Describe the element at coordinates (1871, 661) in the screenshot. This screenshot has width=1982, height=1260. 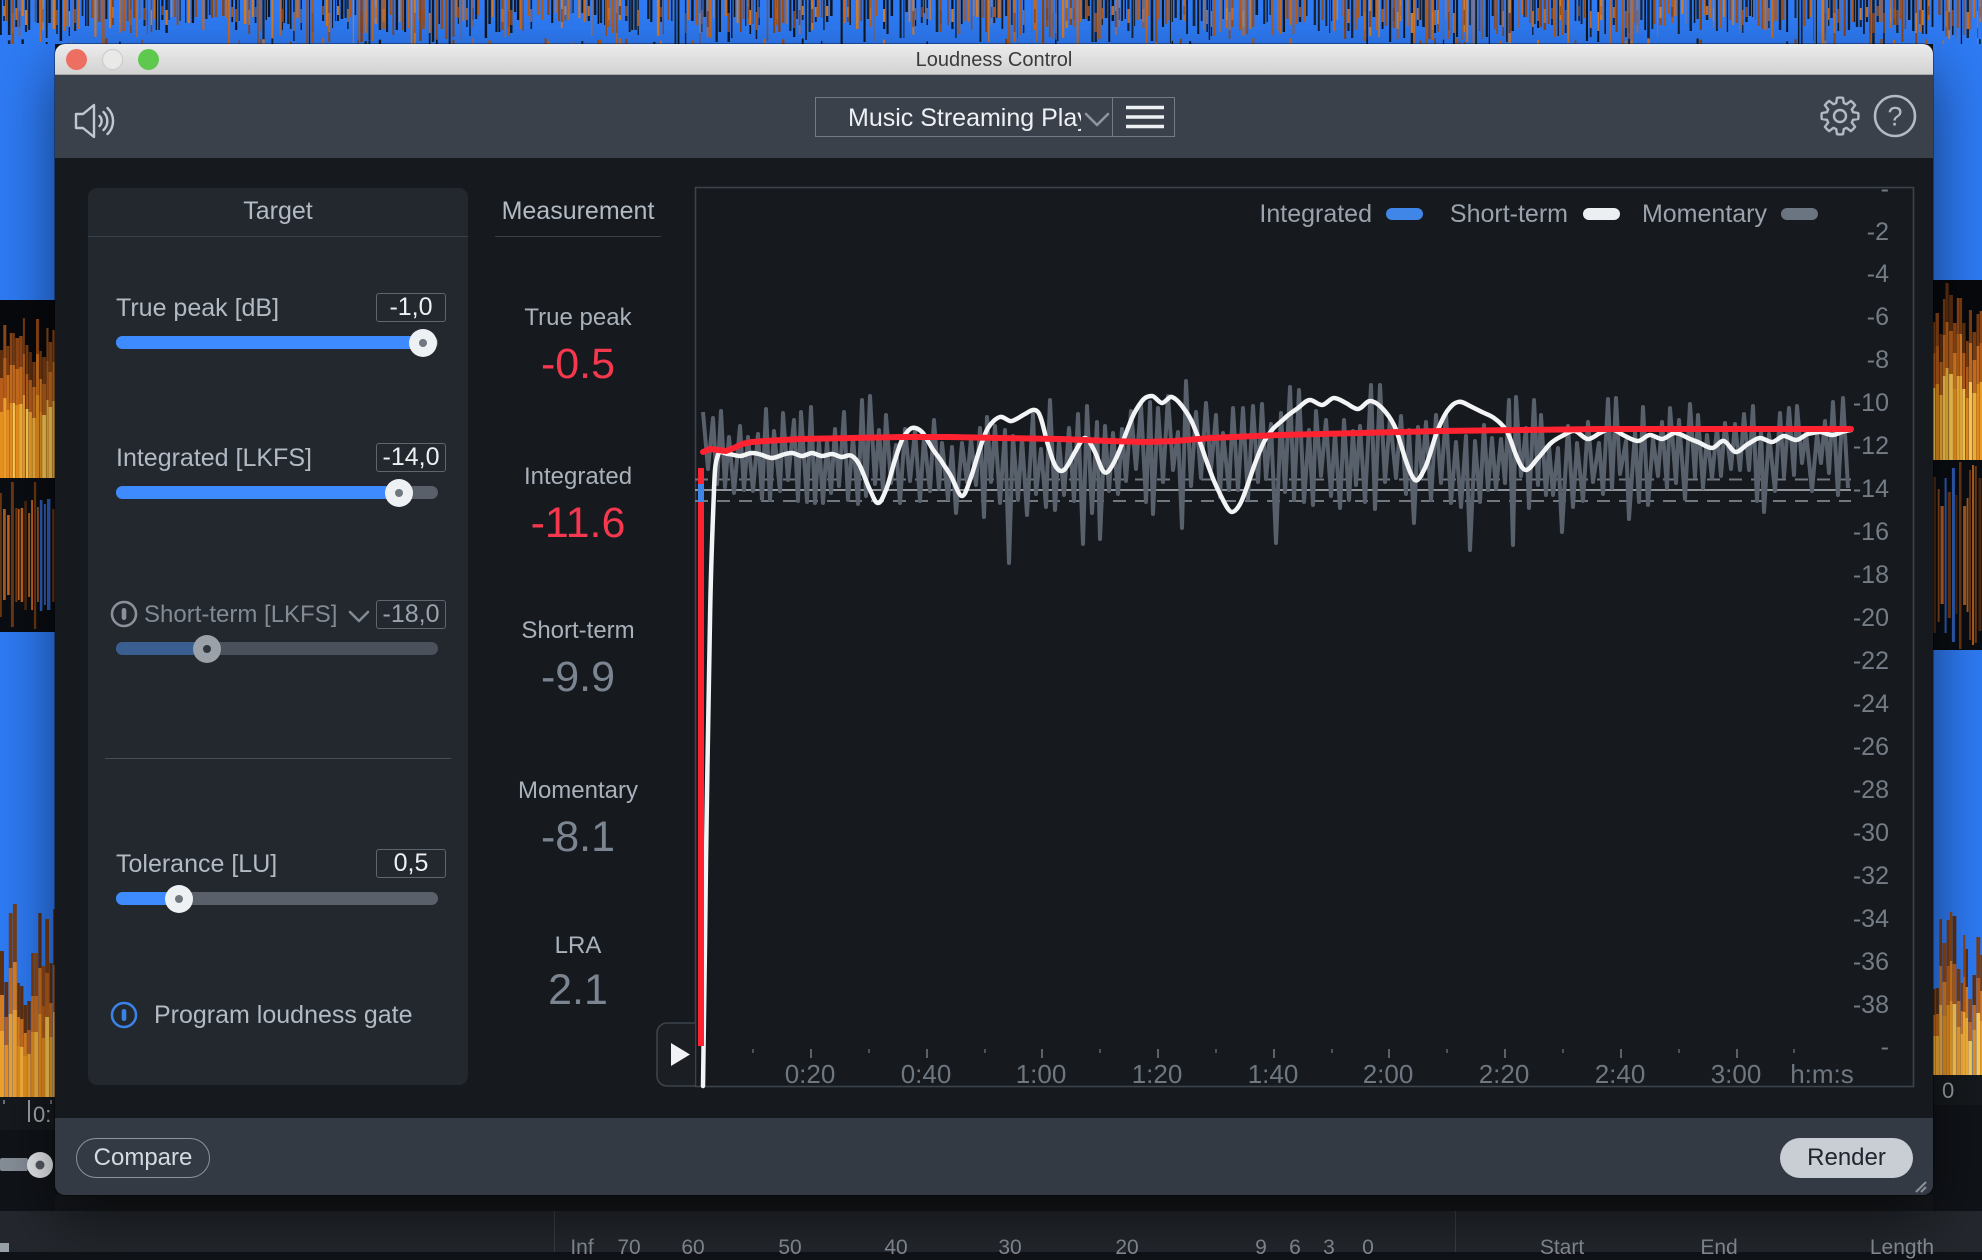
I see `svg-text: -22` at that location.